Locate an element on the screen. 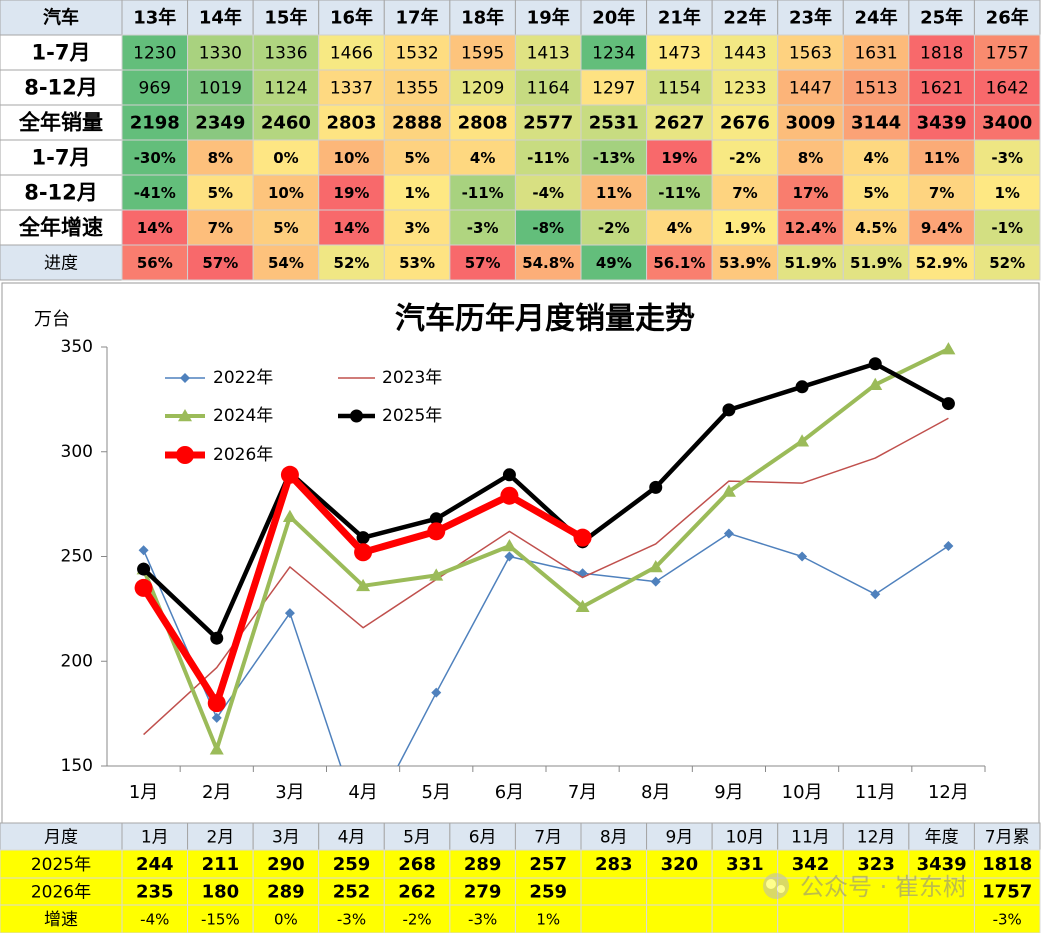  cell-value: 53% is located at coordinates (417, 263).